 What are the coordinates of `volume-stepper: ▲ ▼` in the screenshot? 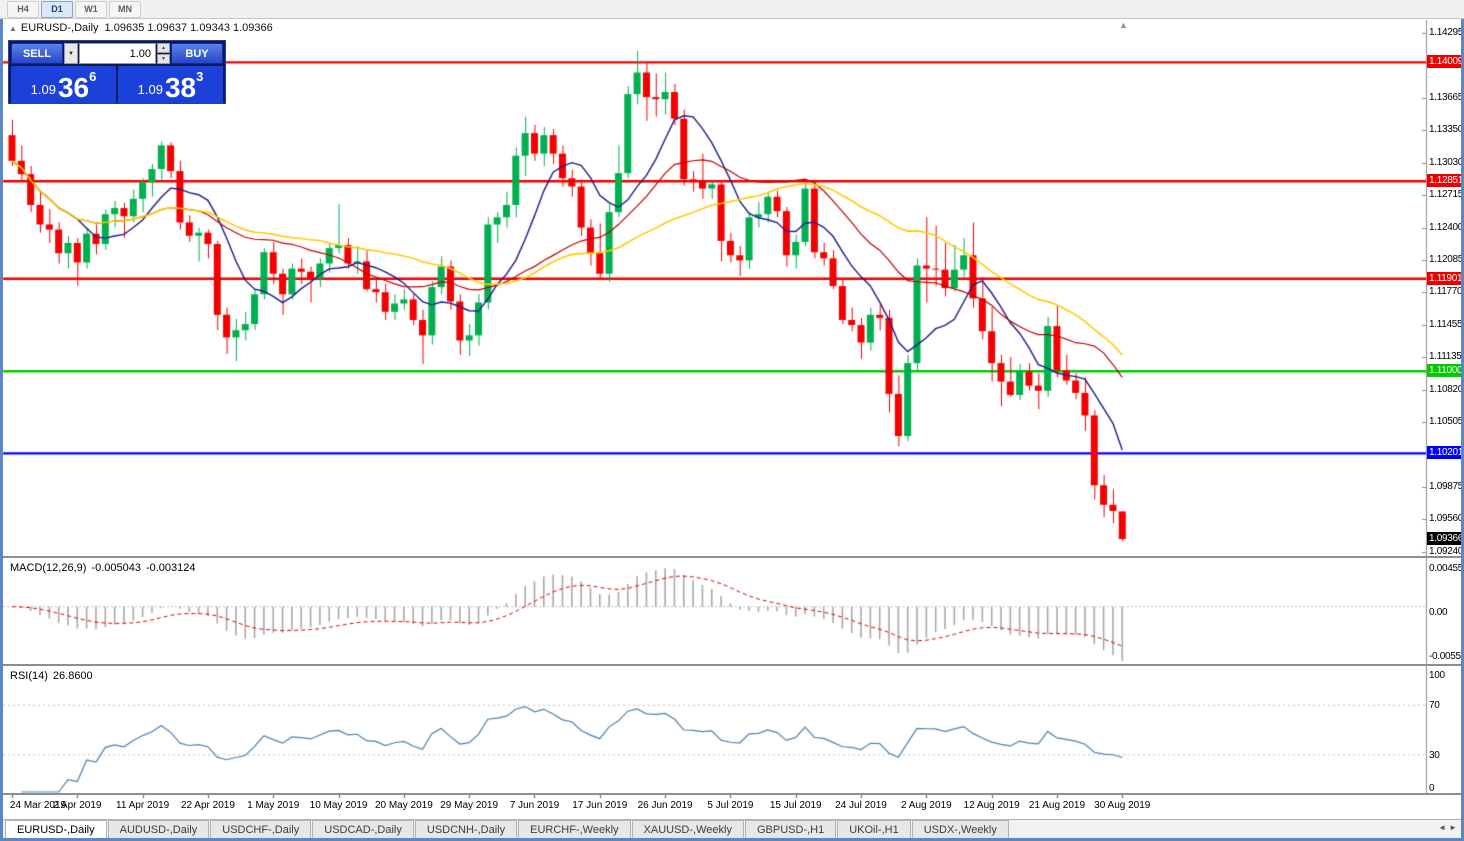 It's located at (163, 53).